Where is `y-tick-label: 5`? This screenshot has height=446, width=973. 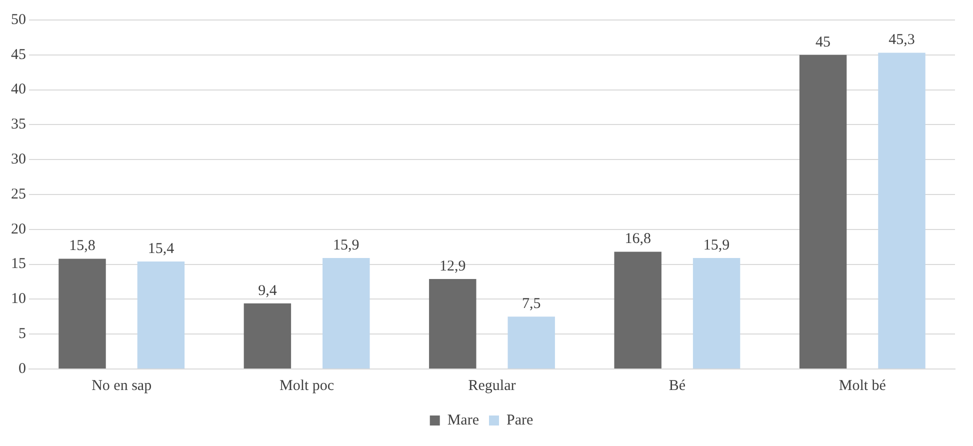 y-tick-label: 5 is located at coordinates (22, 334).